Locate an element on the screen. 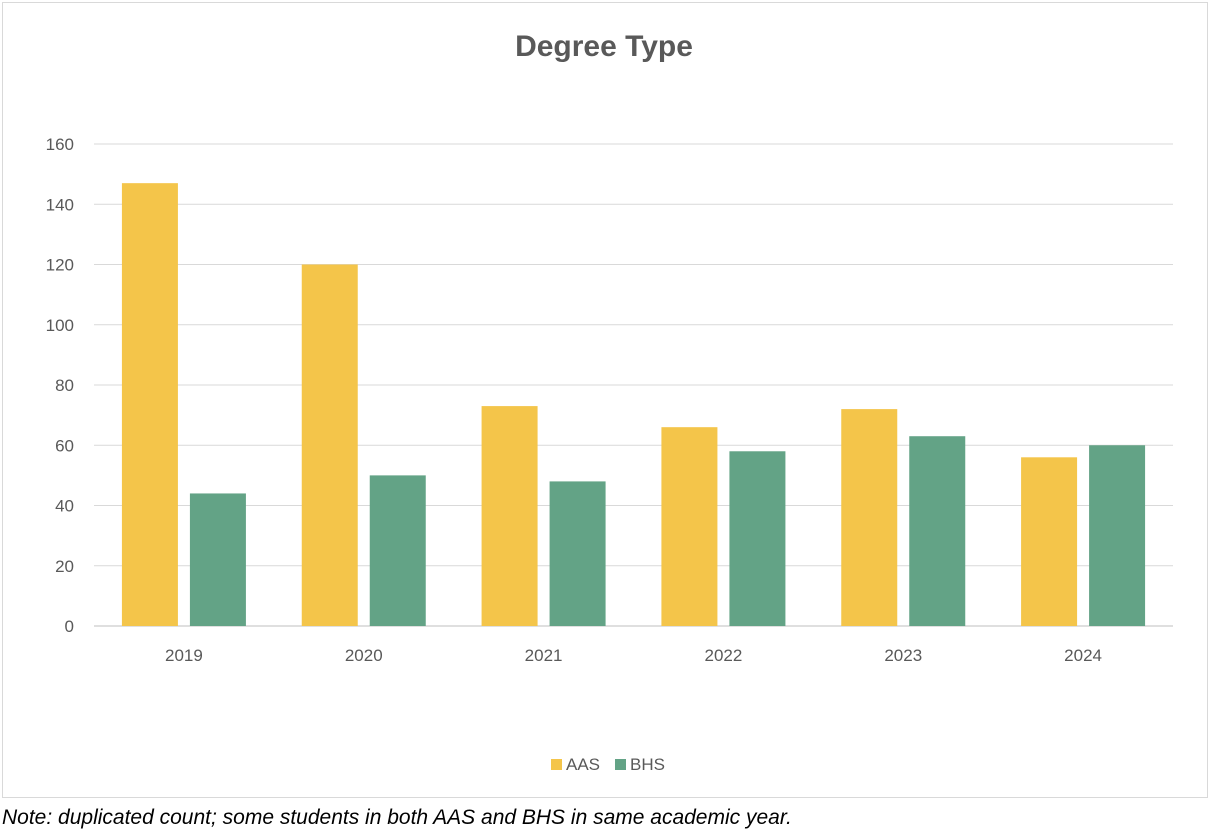 This screenshot has height=840, width=1212. legend-swatch-aas is located at coordinates (556, 764).